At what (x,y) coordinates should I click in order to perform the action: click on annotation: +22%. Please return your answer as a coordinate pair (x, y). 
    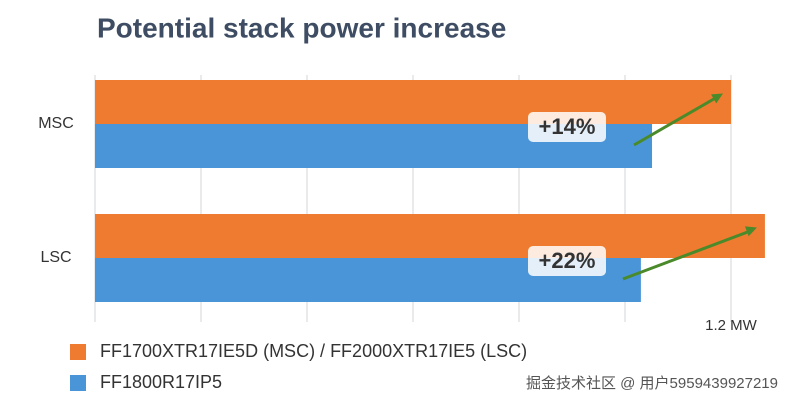
    Looking at the image, I should click on (567, 260).